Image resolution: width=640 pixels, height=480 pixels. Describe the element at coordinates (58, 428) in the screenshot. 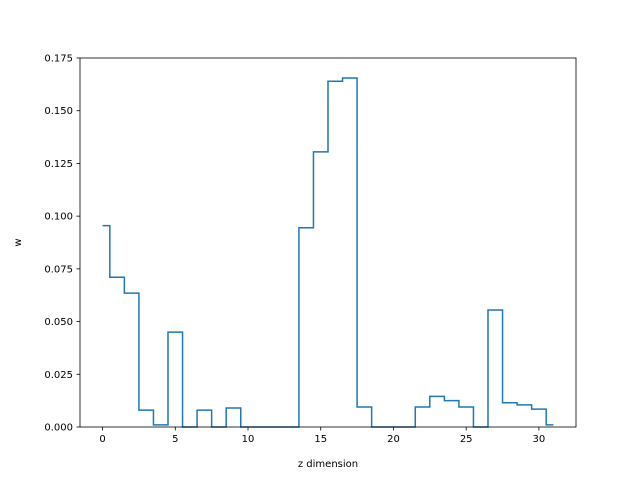

I see `y-tick-label: 0.000` at that location.